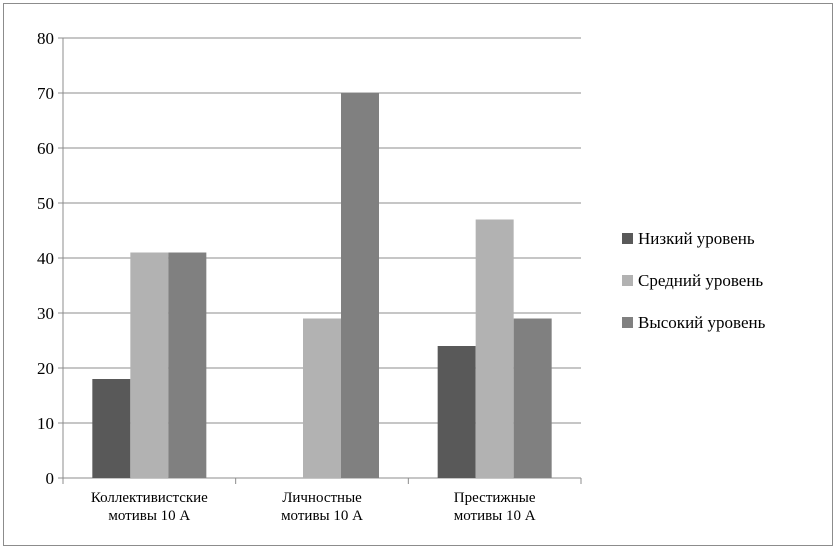 This screenshot has height=550, width=837. Describe the element at coordinates (45, 258) in the screenshot. I see `y-tick-label: 40` at that location.